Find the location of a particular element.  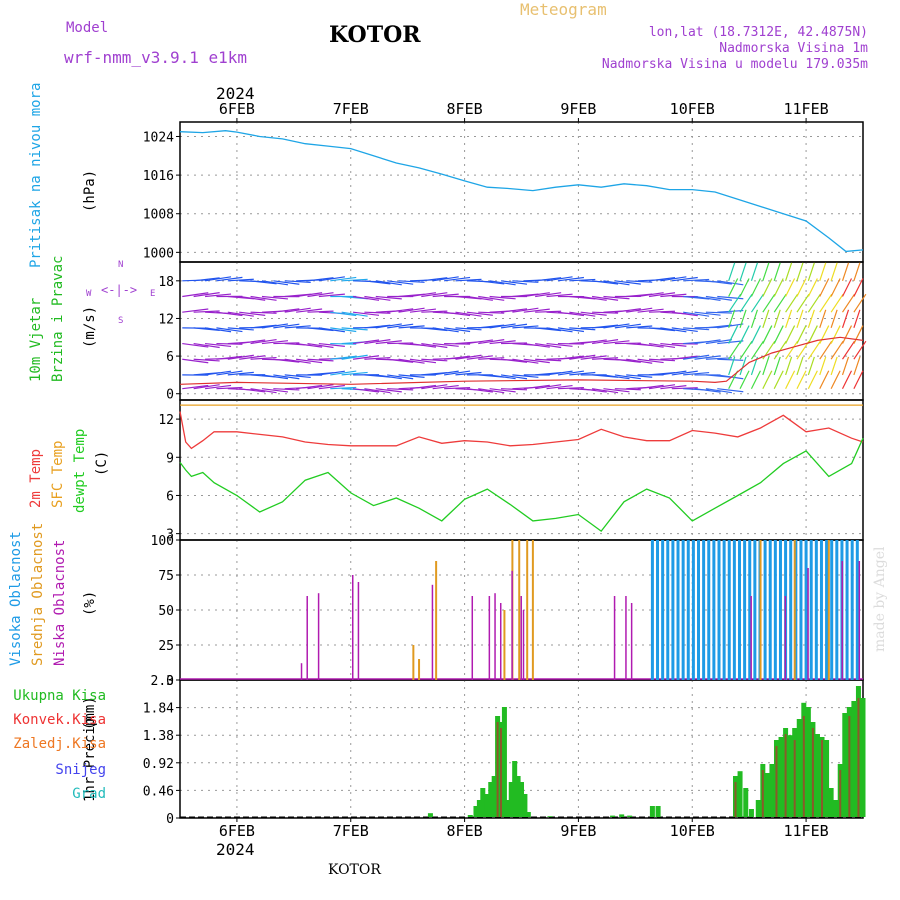

x-tick-label-bottom: 11FEB is located at coordinates (806, 831).